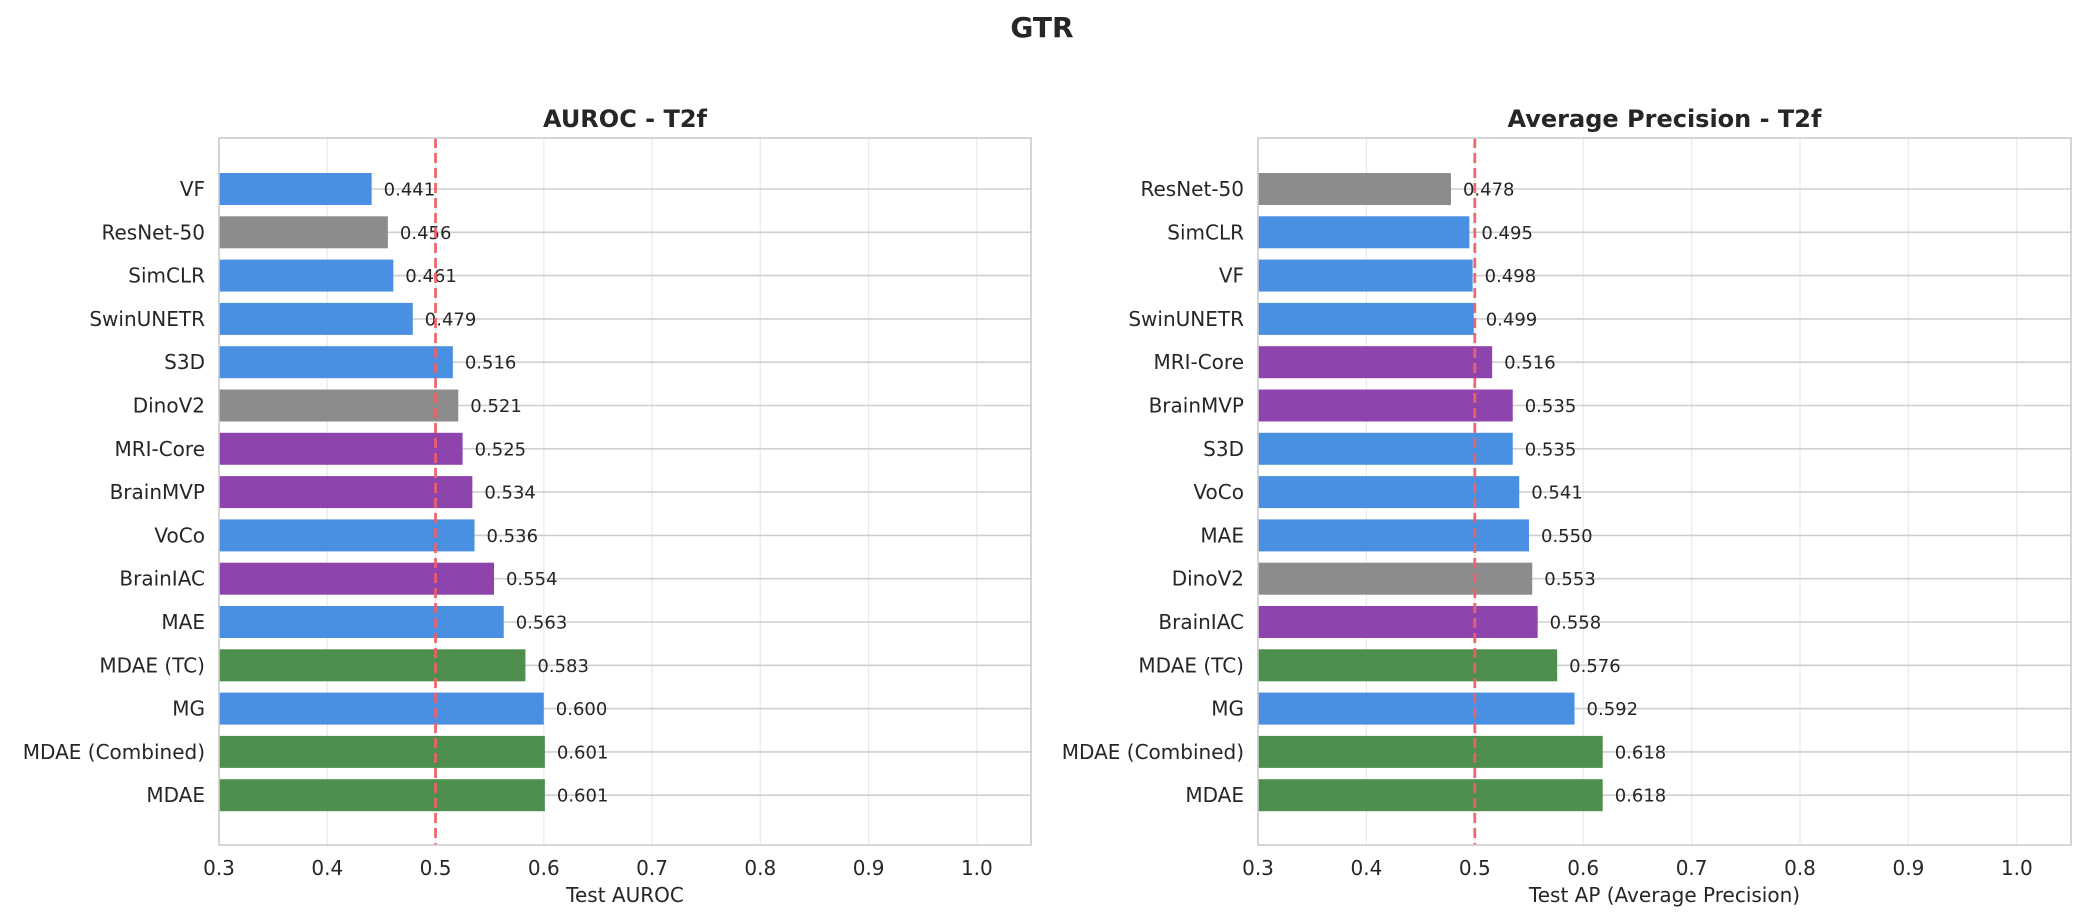 The height and width of the screenshot is (923, 2084). I want to click on value-label-resnet-50: 0.478, so click(1489, 190).